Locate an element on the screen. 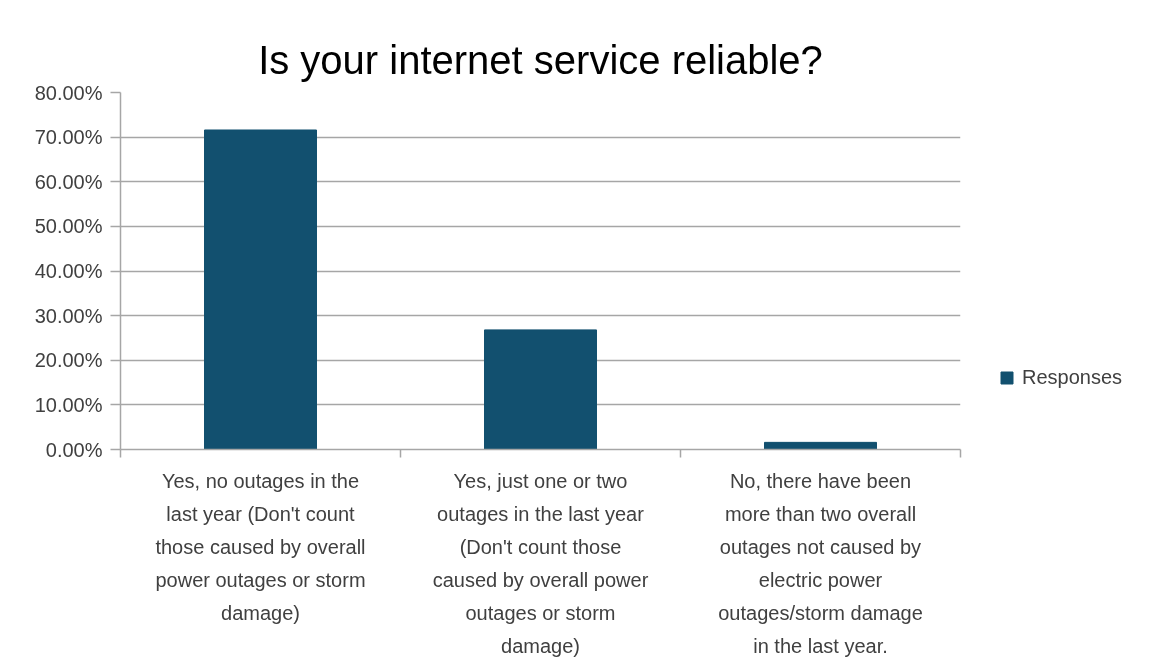  y-tick-label: 20.00% is located at coordinates (68, 360).